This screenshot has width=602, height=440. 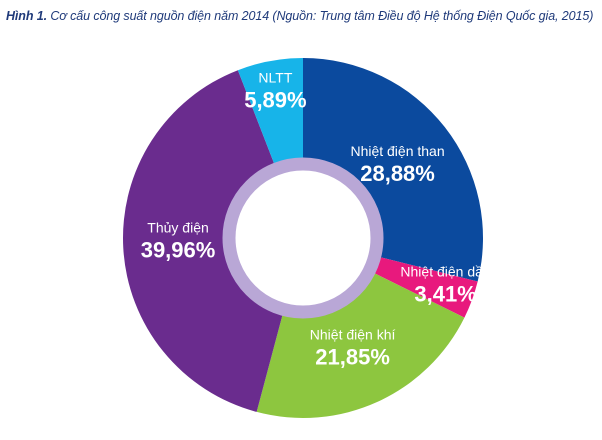 I want to click on slice-oil-name: Nhiệt điện dầu, so click(x=445, y=272).